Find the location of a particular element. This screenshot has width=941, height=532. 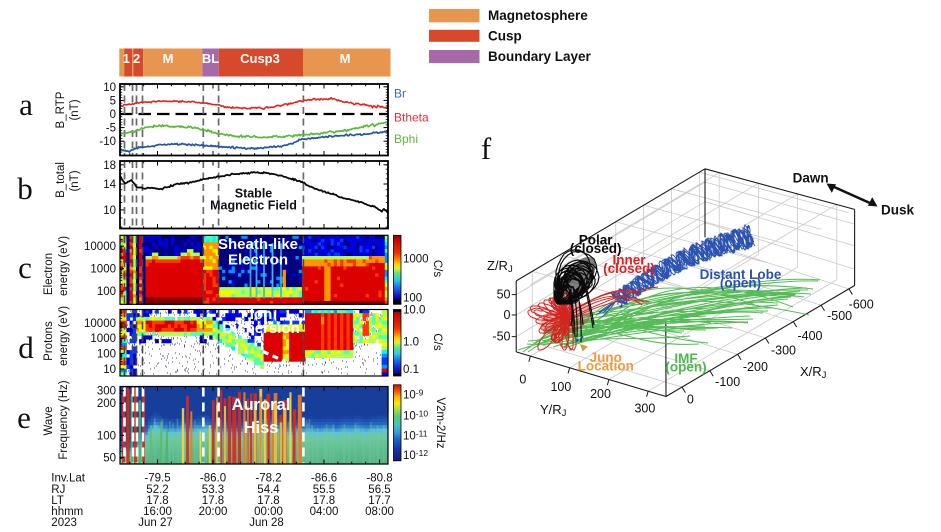

svg-text: Dawn is located at coordinates (811, 178).